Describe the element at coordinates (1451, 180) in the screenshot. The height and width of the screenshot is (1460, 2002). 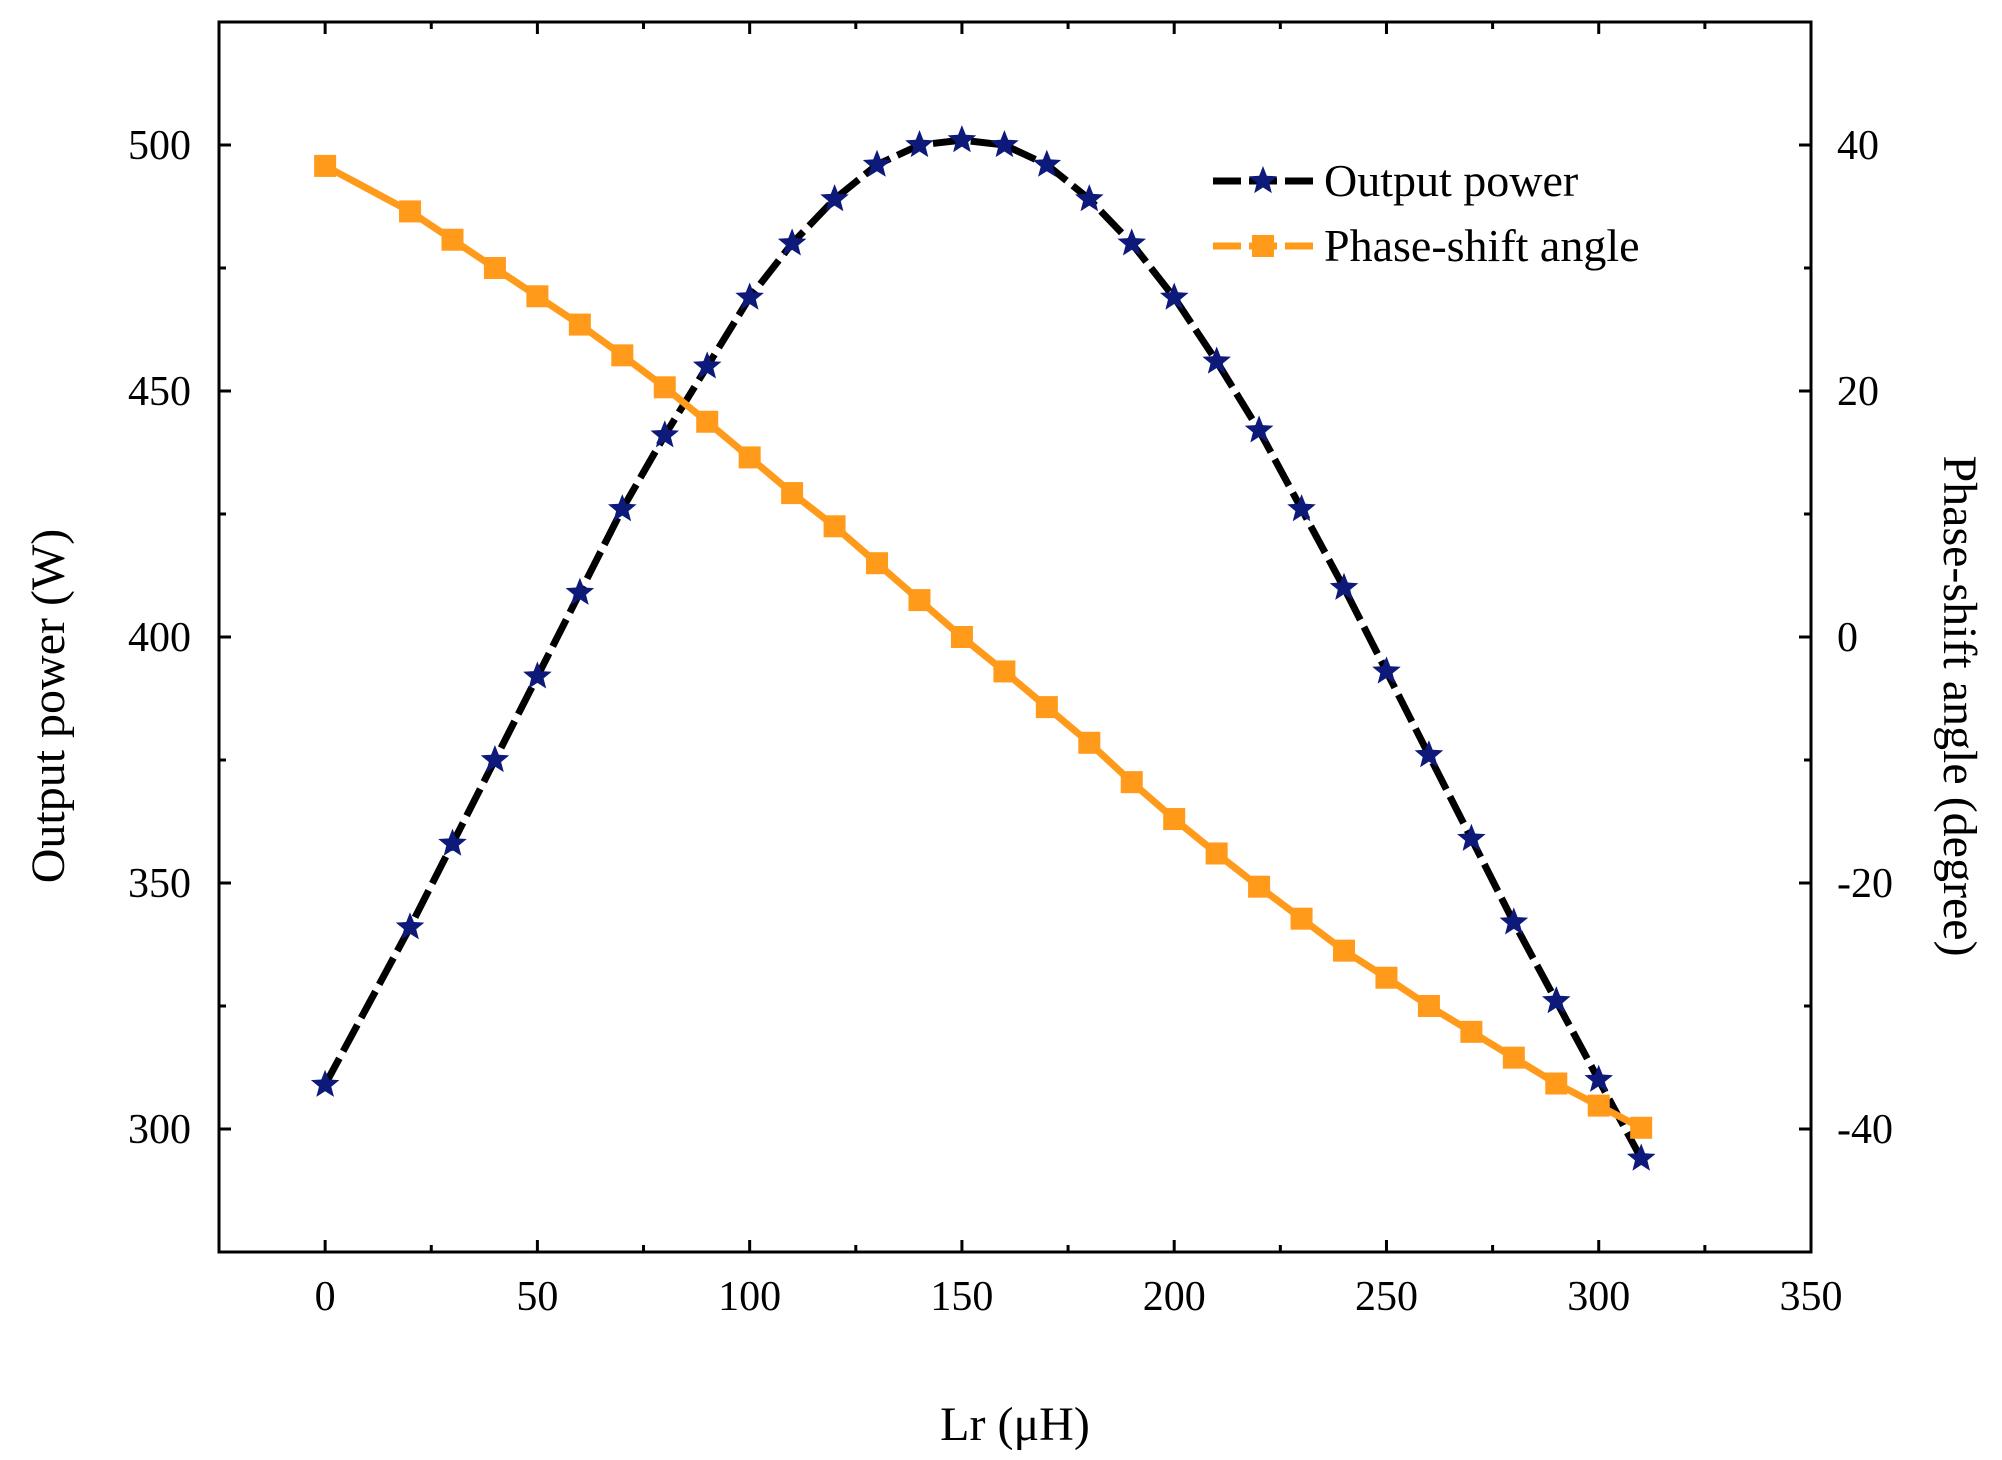
I see `legend-power-label: Output power` at that location.